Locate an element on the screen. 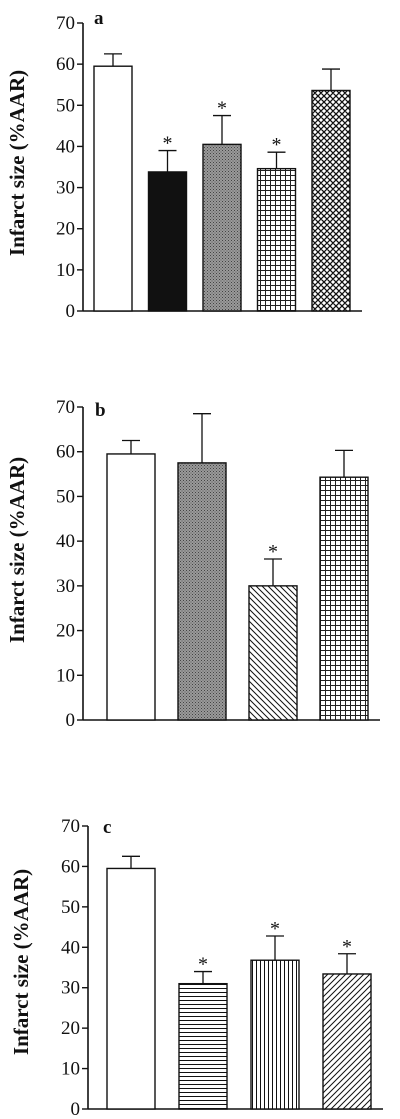 The height and width of the screenshot is (1119, 400). panel-b-y-tick-label: 70 is located at coordinates (65, 407).